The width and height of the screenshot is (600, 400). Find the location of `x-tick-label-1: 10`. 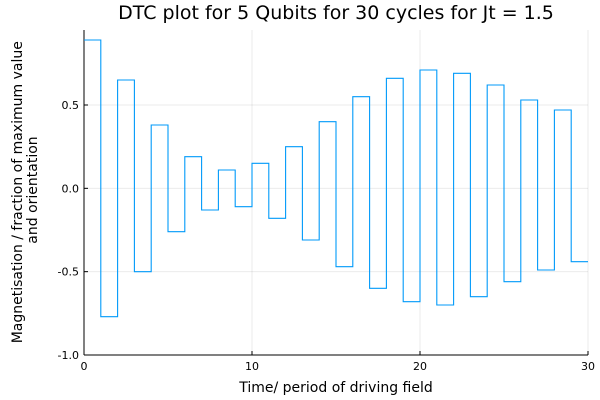

x-tick-label-1: 10 is located at coordinates (252, 366).